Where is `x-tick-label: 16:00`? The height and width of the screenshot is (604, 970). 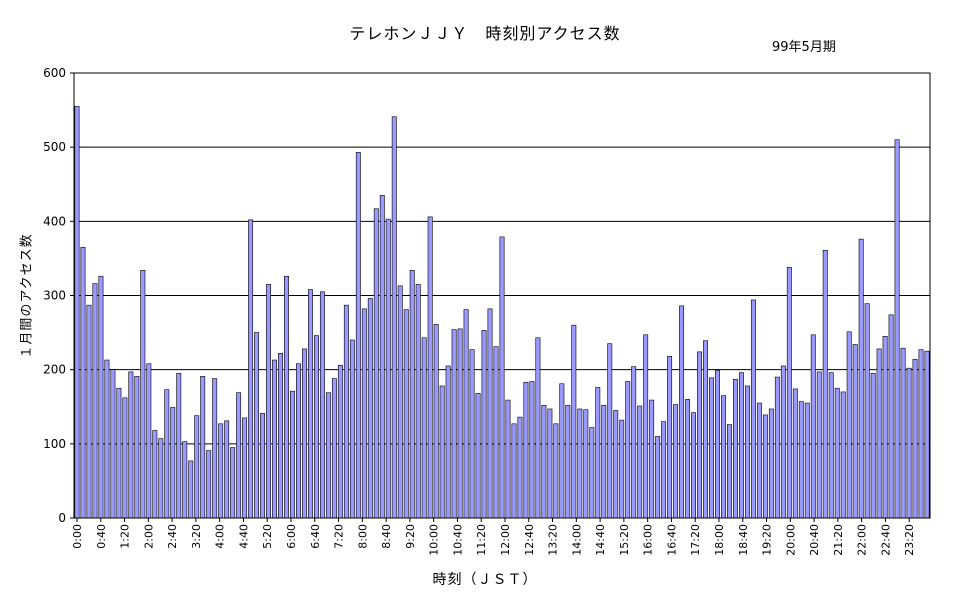 x-tick-label: 16:00 is located at coordinates (648, 540).